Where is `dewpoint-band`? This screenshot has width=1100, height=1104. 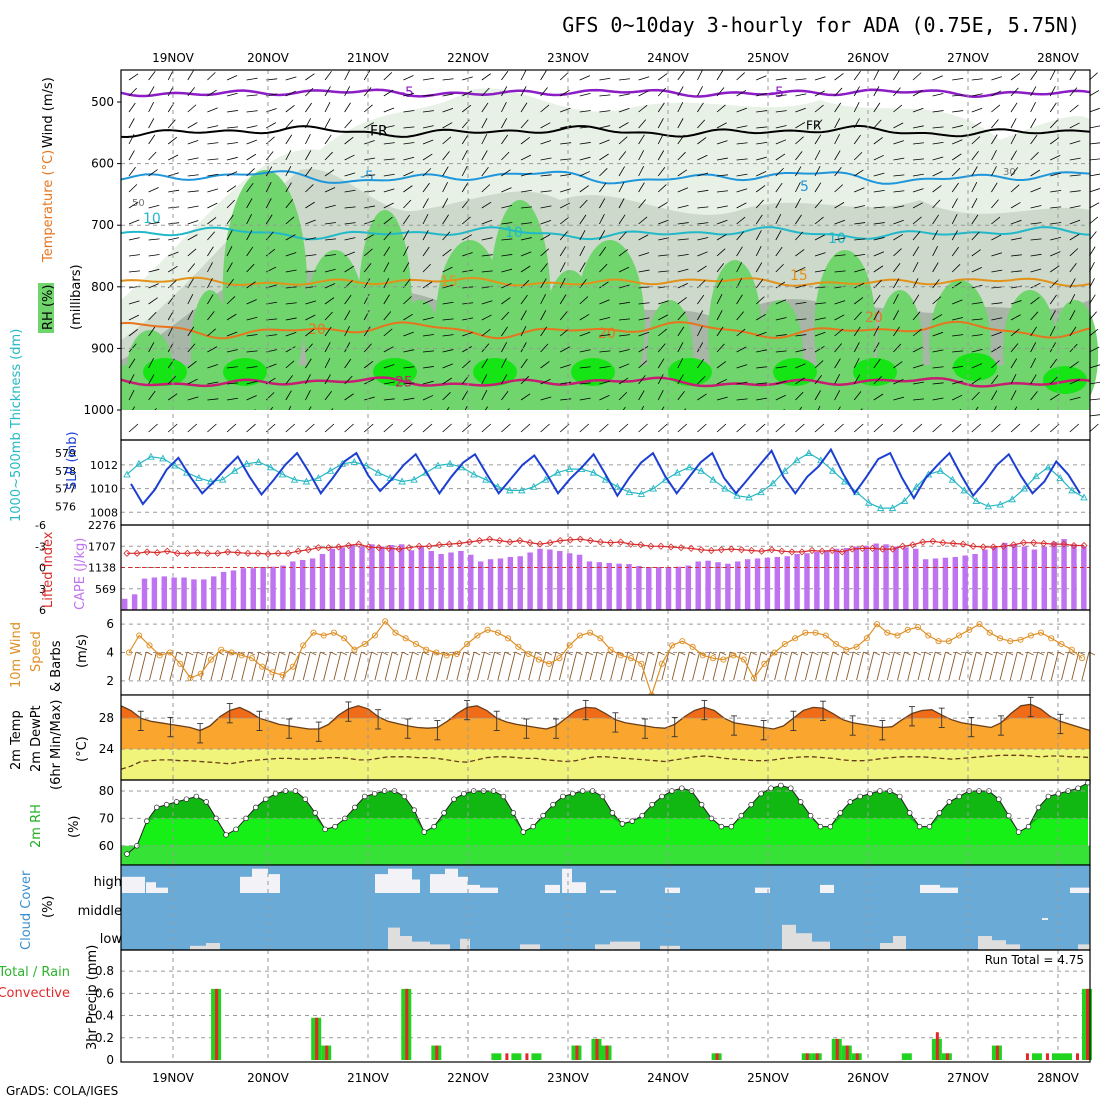 dewpoint-band is located at coordinates (605, 764).